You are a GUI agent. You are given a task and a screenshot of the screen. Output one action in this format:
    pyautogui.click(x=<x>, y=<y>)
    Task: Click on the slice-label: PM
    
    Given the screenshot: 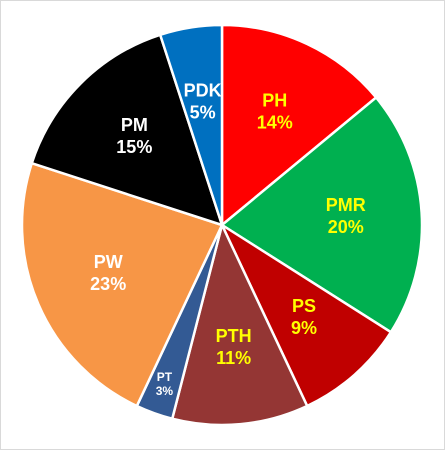 What is the action you would take?
    pyautogui.click(x=134, y=125)
    